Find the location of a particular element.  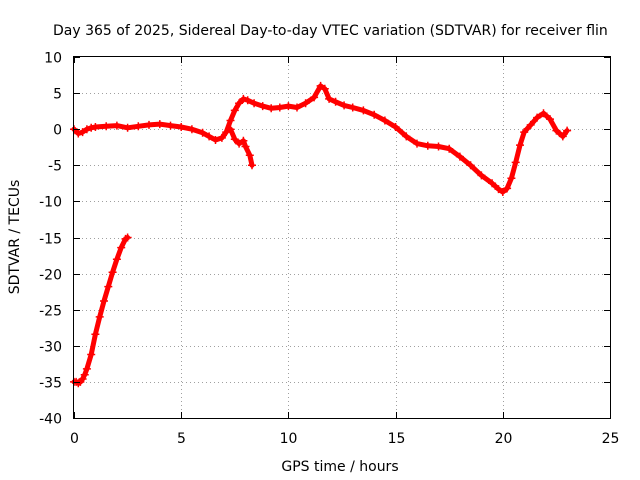

y-tick-label: -10 is located at coordinates (50, 203).